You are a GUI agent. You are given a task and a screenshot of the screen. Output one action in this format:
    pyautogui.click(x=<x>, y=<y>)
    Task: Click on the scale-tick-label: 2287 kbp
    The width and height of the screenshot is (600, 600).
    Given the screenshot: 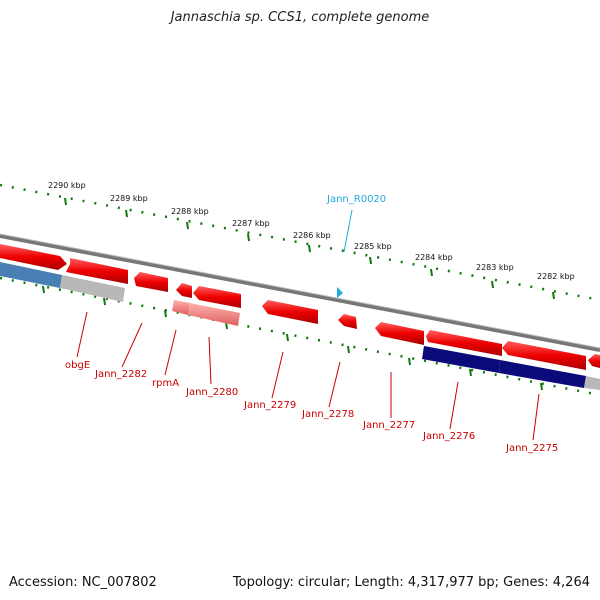 What is the action you would take?
    pyautogui.click(x=251, y=223)
    